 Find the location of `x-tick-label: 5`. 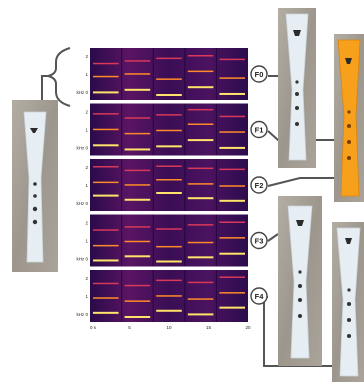

x-tick-label: 5 is located at coordinates (129, 327).